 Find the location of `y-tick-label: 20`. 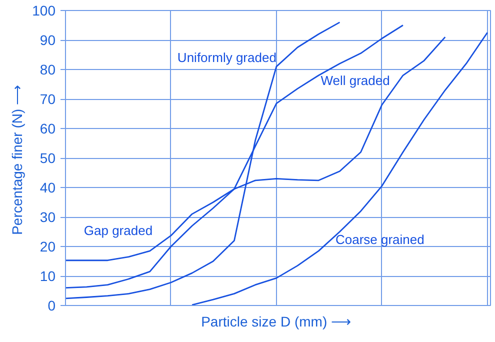

y-tick-label: 20 is located at coordinates (48, 246).